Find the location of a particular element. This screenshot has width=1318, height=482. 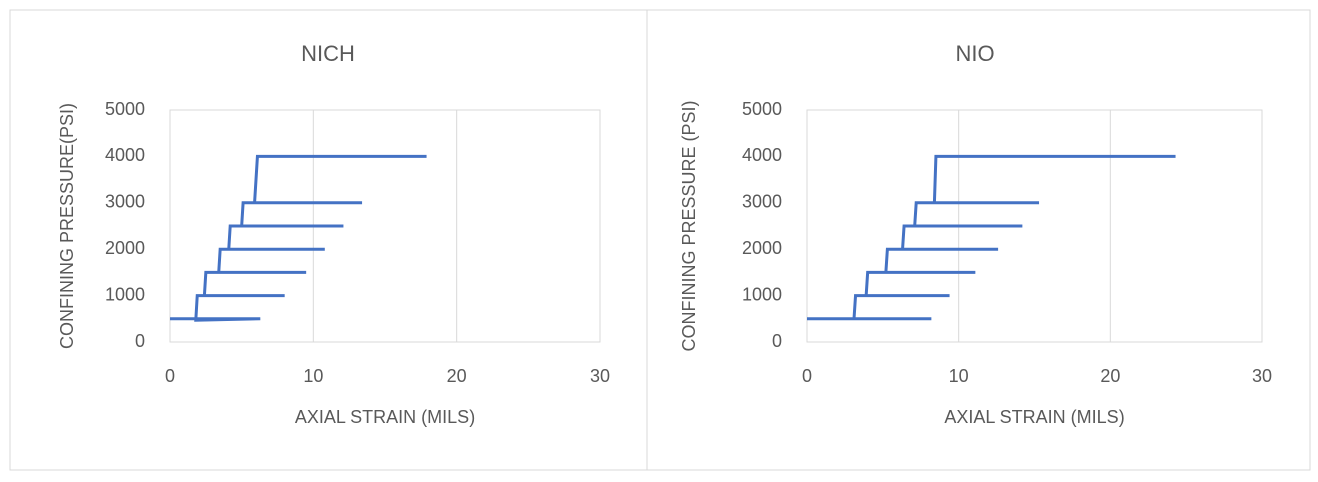

chart-title: NICH is located at coordinates (328, 53).